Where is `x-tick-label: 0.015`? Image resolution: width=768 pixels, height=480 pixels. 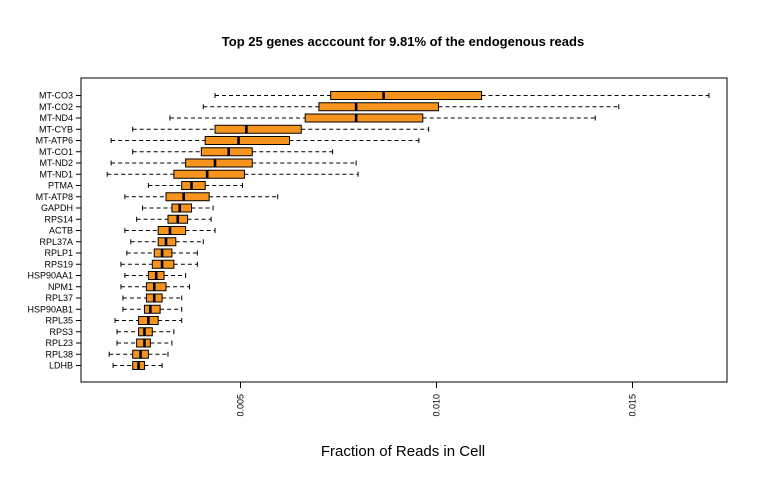
x-tick-label: 0.015 is located at coordinates (633, 405).